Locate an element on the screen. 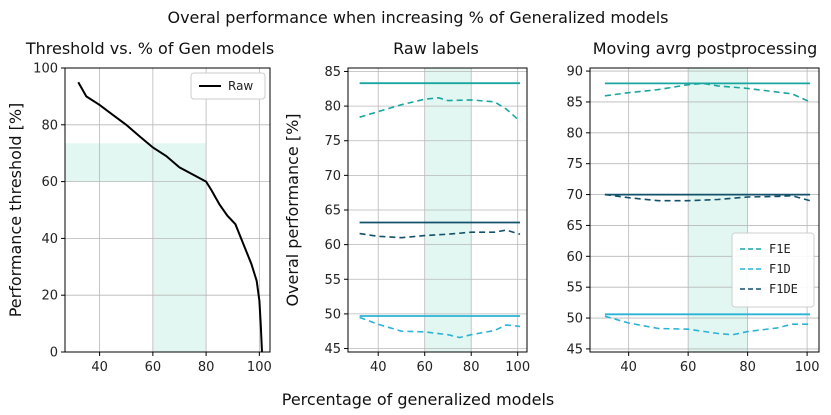 The image size is (831, 415). legend-entry-label: F1DE is located at coordinates (783, 289).